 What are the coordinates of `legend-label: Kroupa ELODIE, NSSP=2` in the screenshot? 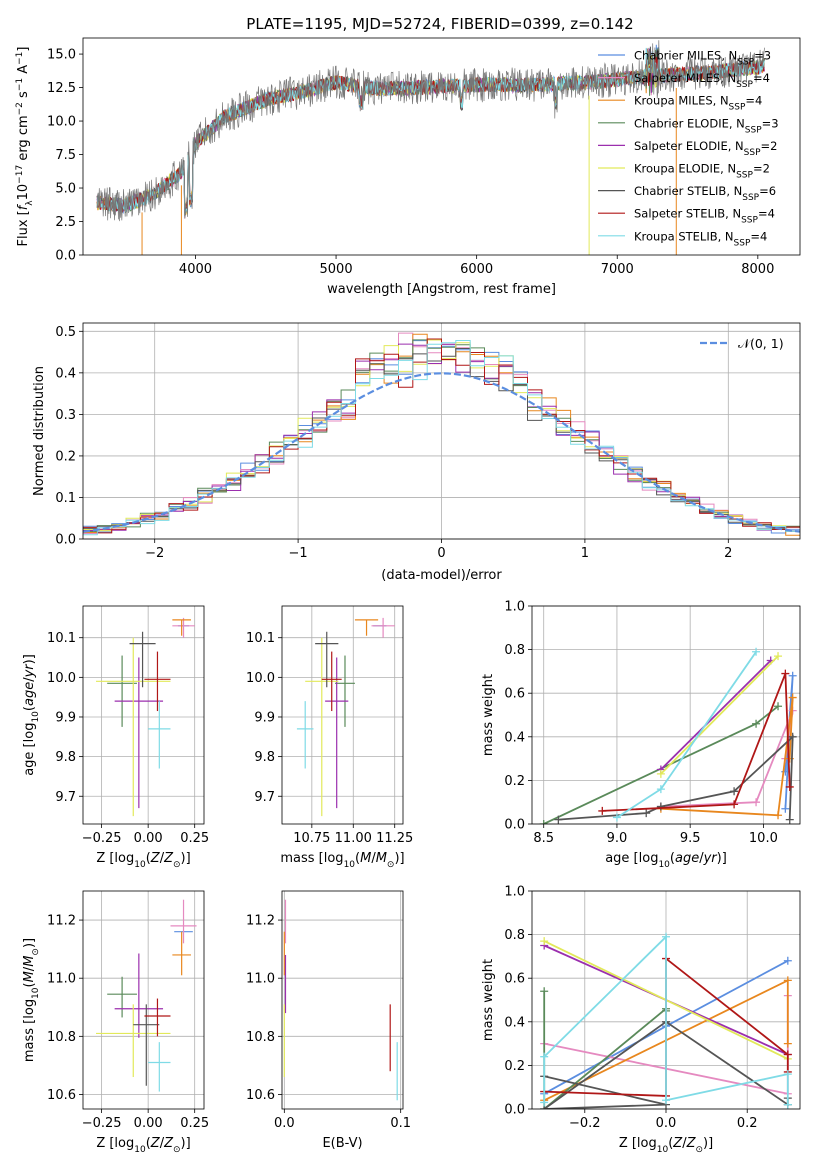 It's located at (702, 171).